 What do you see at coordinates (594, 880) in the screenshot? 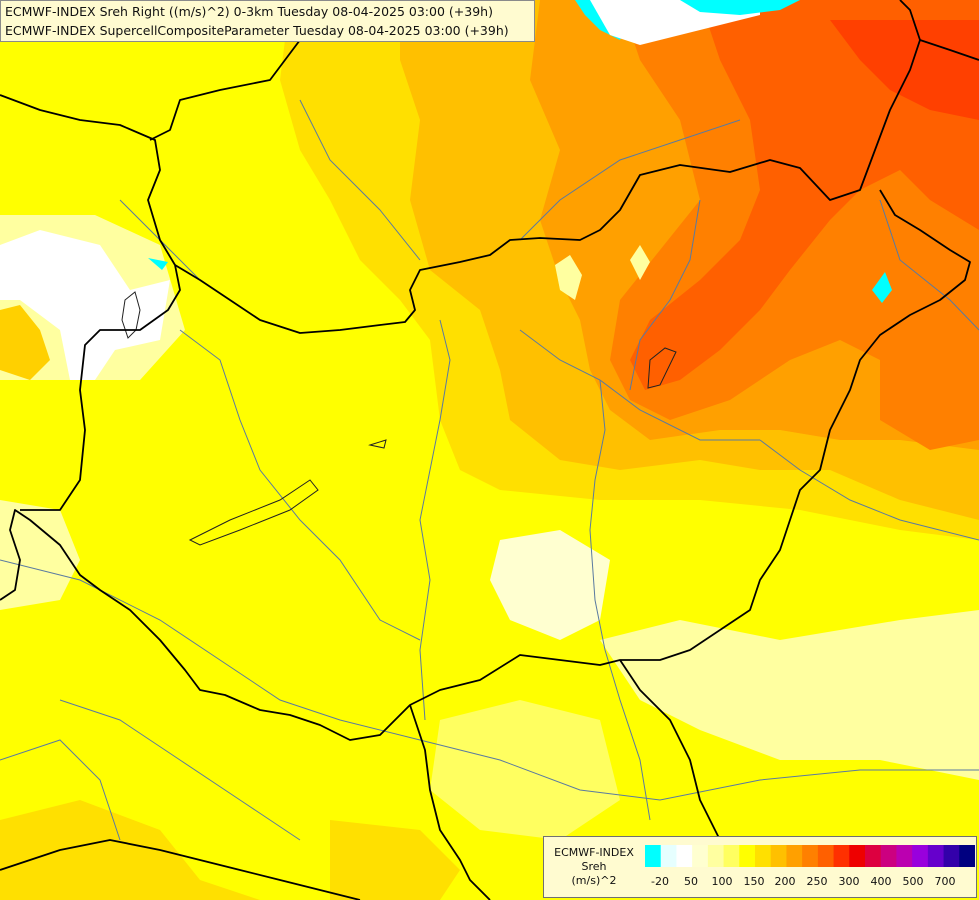
I see `legend-title-line-3: (m/s)^2` at bounding box center [594, 880].